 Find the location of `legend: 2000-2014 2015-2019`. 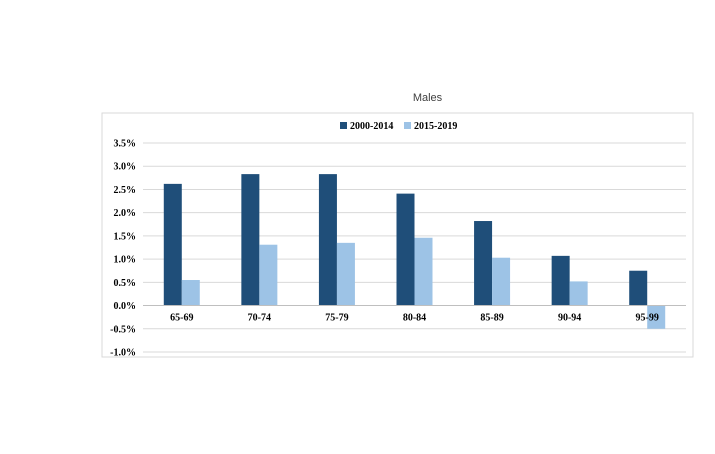

legend: 2000-2014 2015-2019 is located at coordinates (398, 126).